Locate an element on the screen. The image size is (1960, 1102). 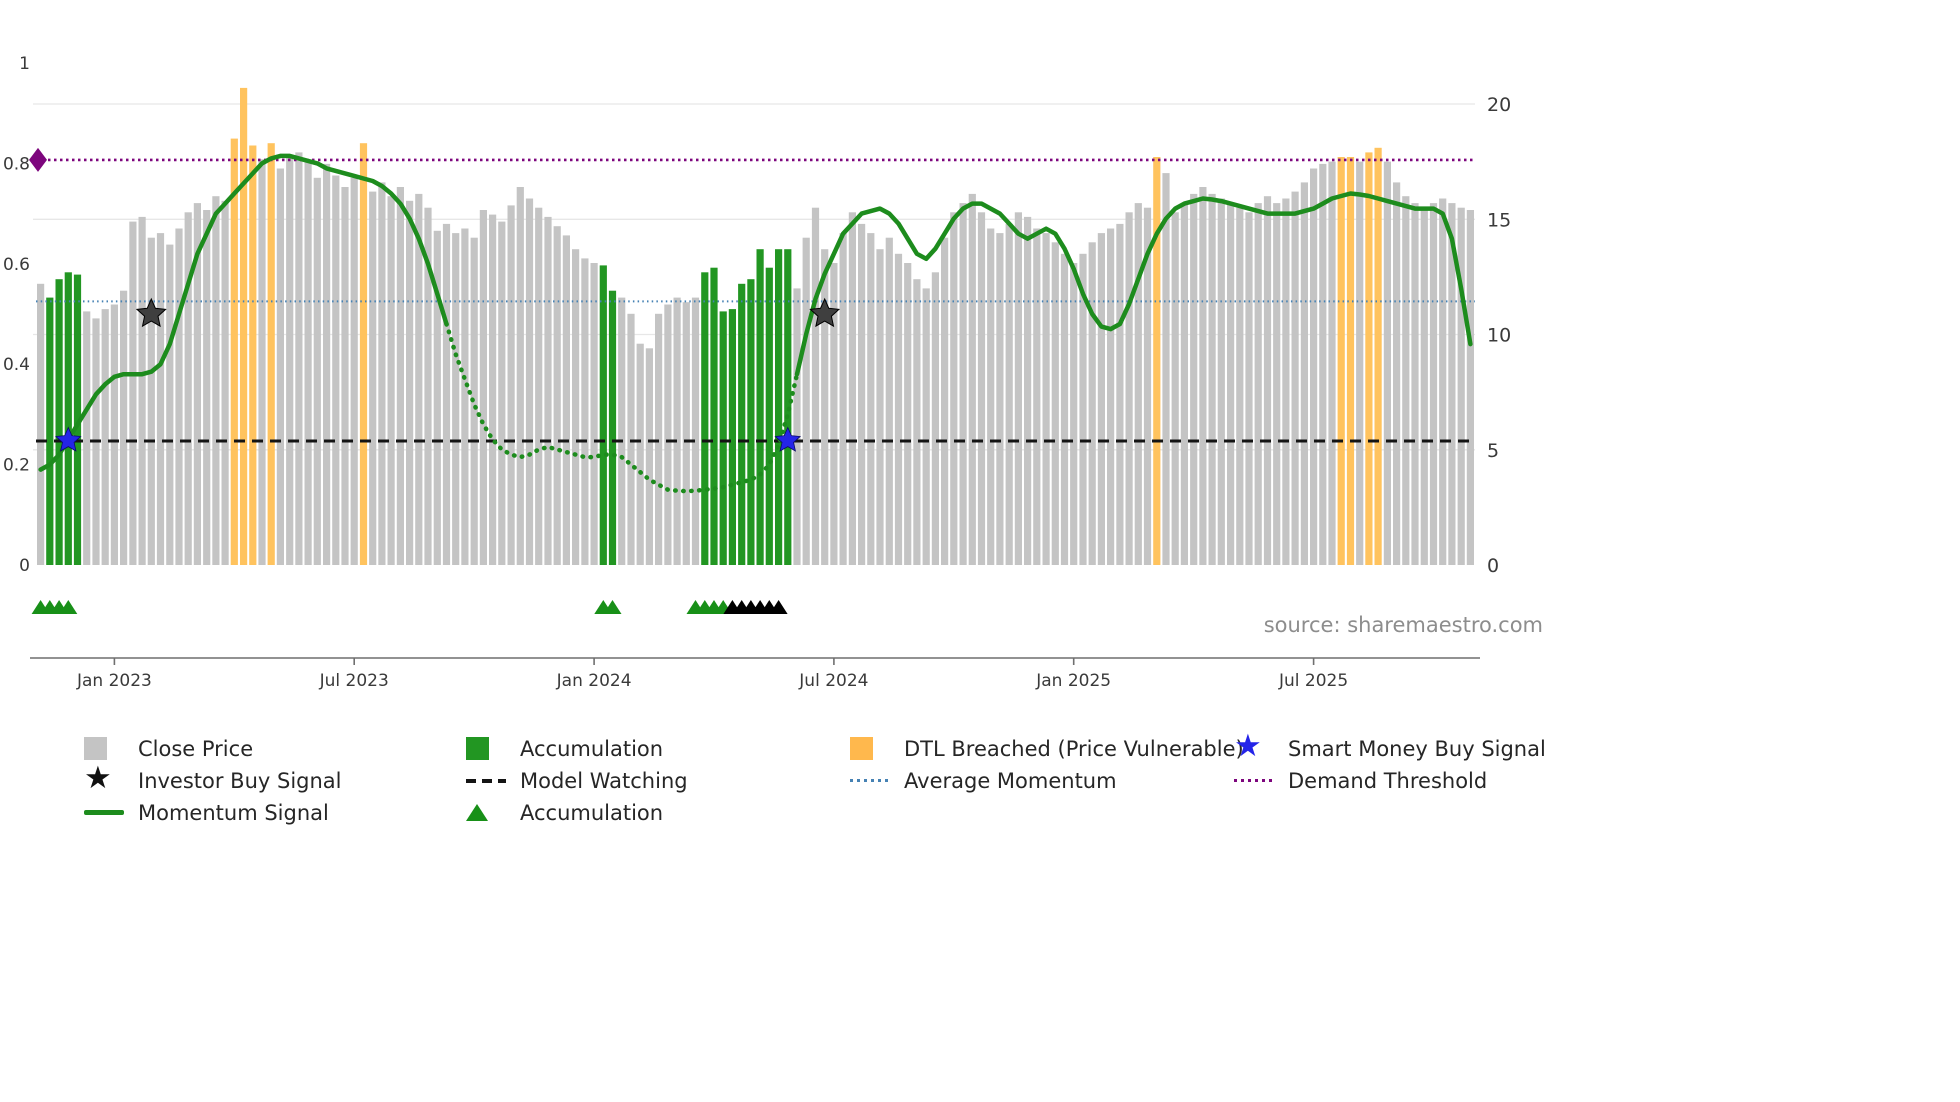
average-momentum-swatch-icon is located at coordinates (870, 780).